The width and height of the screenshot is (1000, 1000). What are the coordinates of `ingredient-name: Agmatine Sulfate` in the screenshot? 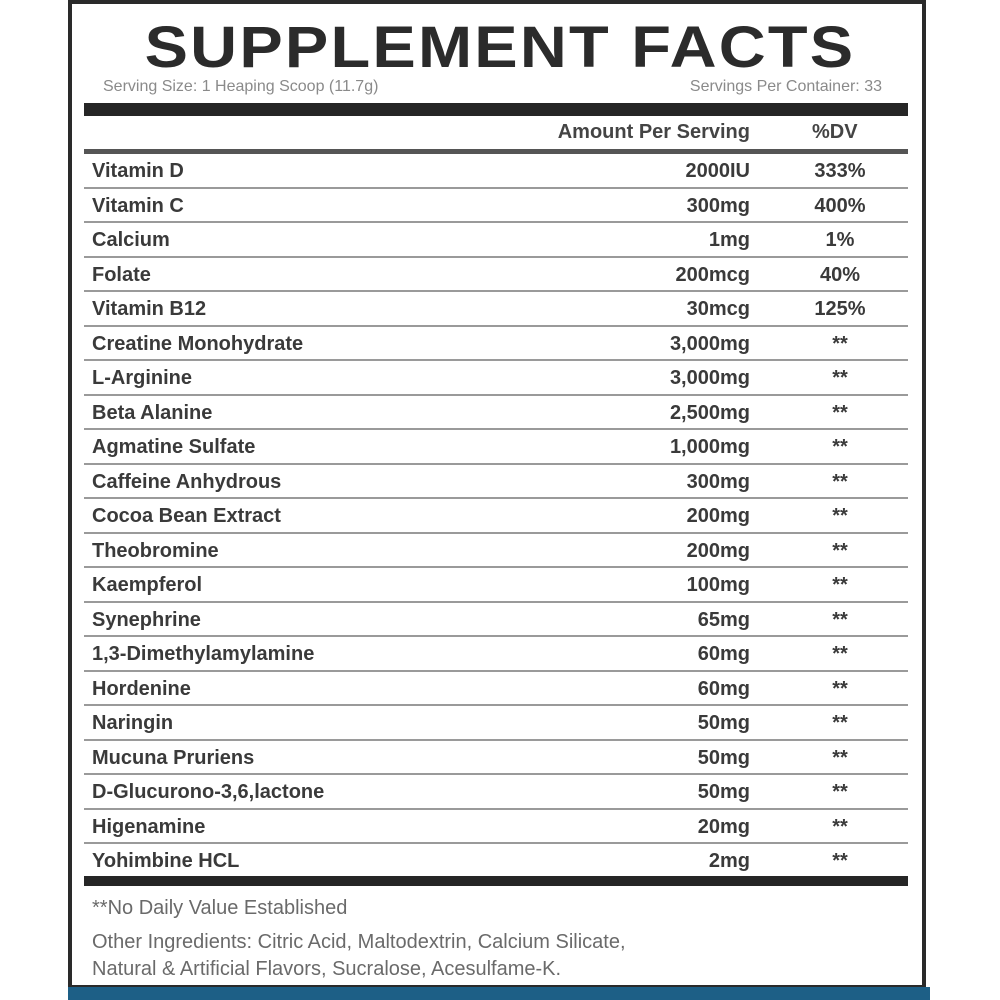 It's located at (174, 447).